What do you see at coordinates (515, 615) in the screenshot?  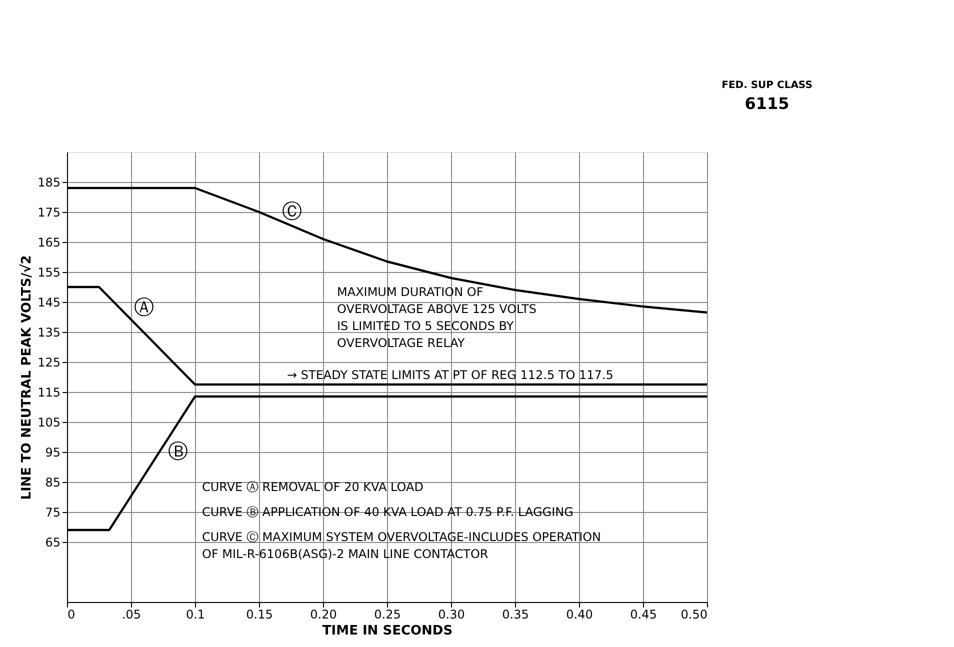 I see `x-tick-label: 0.35` at bounding box center [515, 615].